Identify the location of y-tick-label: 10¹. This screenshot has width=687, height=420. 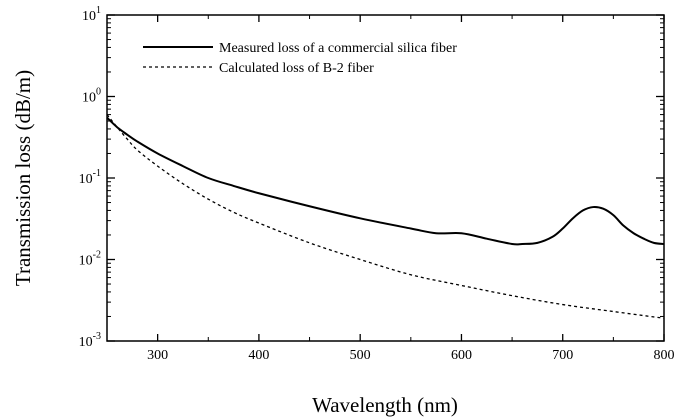
(91, 14).